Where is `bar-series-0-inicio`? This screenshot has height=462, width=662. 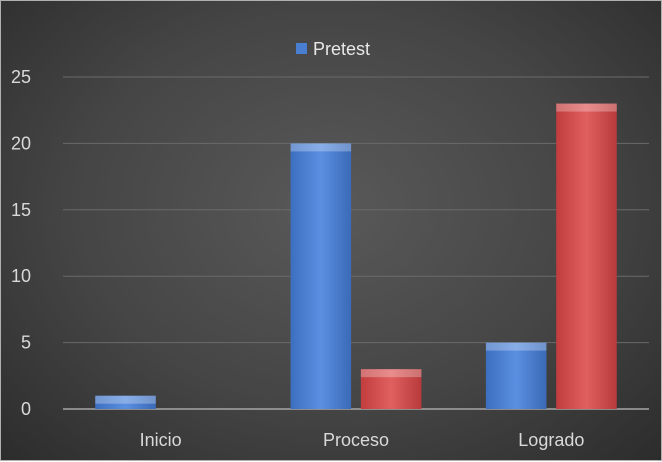
bar-series-0-inicio is located at coordinates (125, 402).